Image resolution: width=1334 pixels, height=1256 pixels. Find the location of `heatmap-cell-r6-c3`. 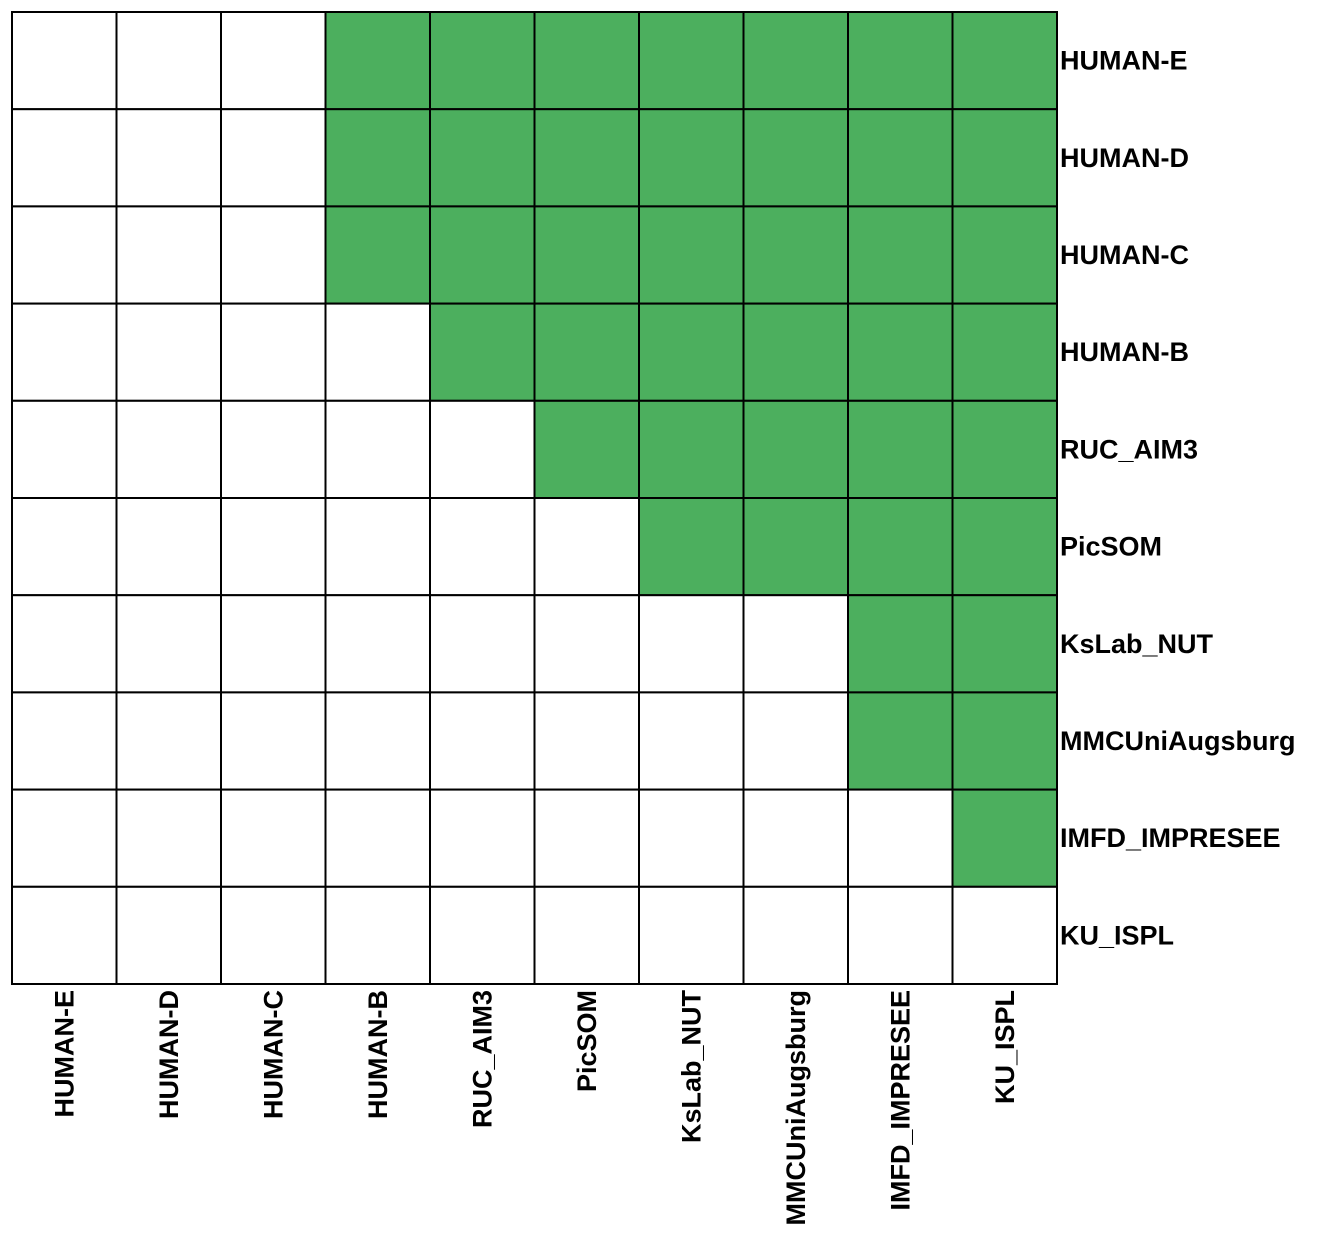

heatmap-cell-r6-c3 is located at coordinates (377, 644).